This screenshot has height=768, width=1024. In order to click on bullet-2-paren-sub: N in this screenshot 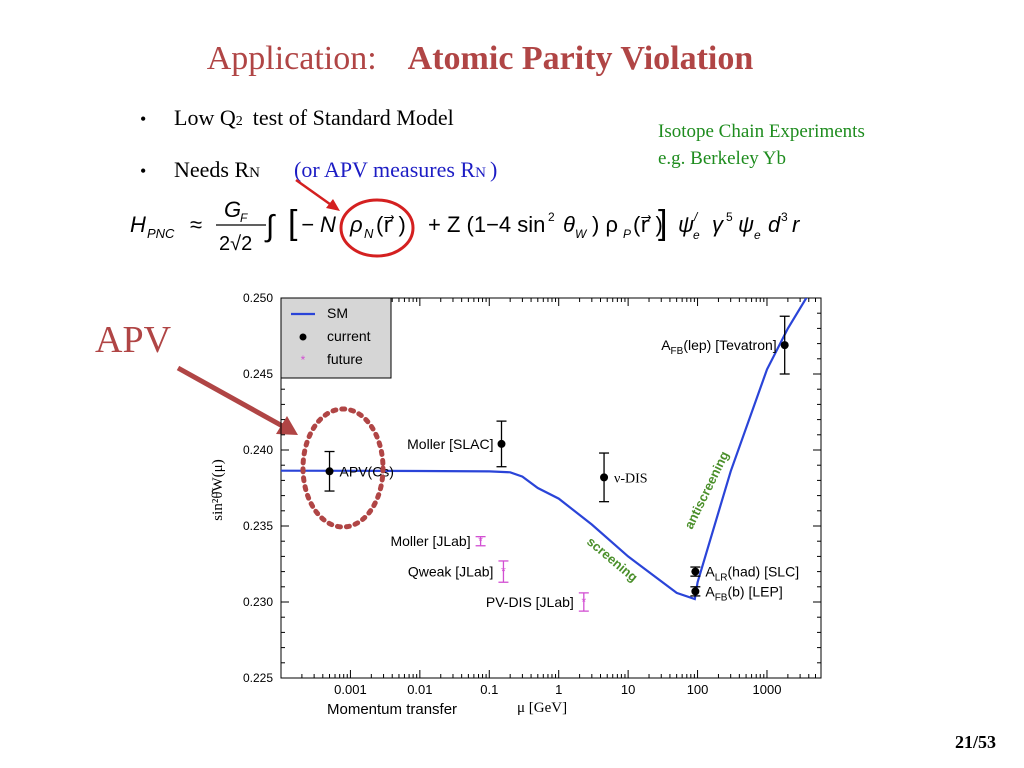, I will do `click(480, 173)`.